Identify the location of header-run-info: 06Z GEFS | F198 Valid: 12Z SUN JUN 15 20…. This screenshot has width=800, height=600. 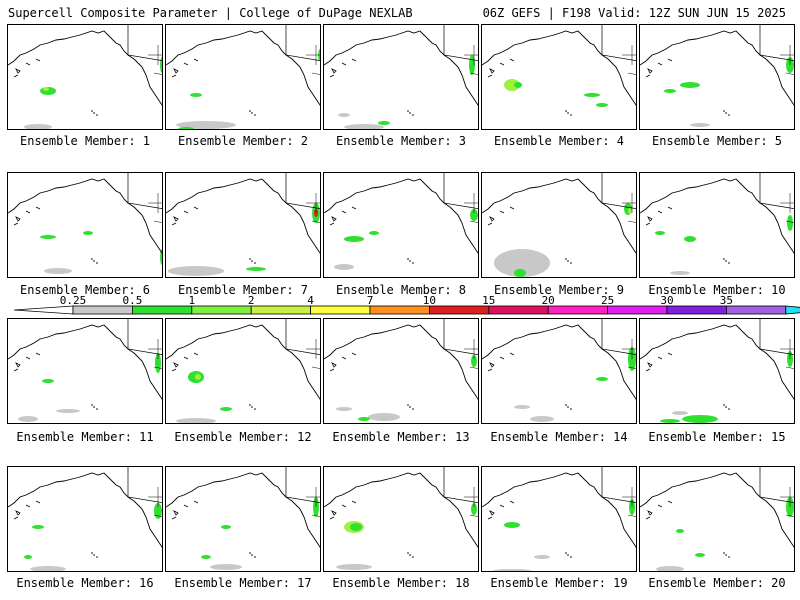
(634, 13).